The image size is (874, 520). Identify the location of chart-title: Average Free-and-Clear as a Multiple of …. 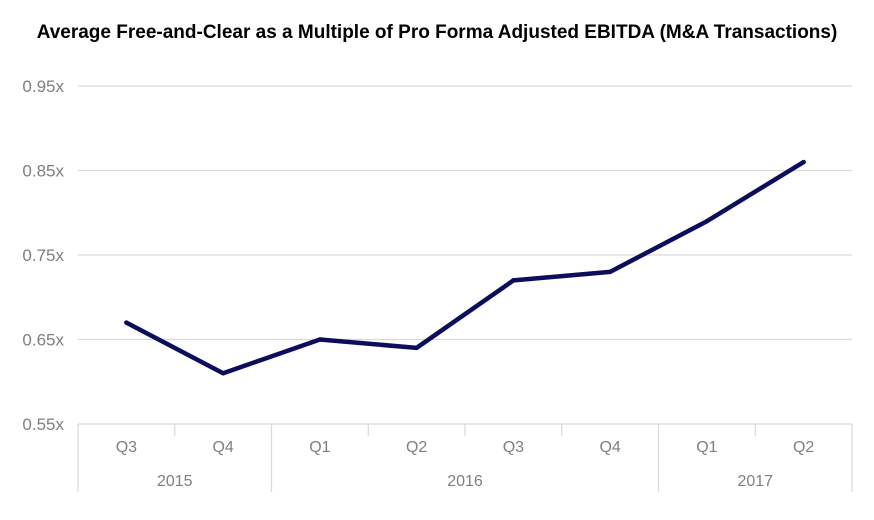
(437, 32).